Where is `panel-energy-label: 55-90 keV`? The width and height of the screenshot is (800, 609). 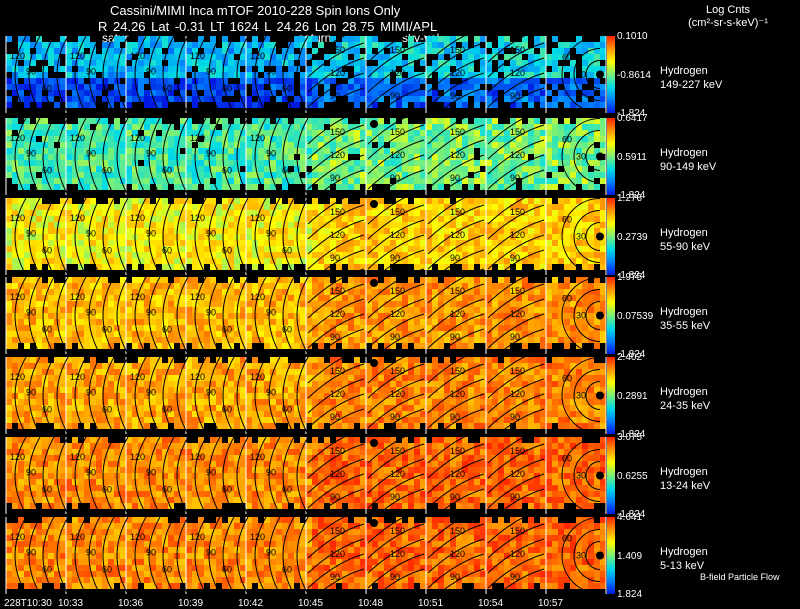
panel-energy-label: 55-90 keV is located at coordinates (685, 247).